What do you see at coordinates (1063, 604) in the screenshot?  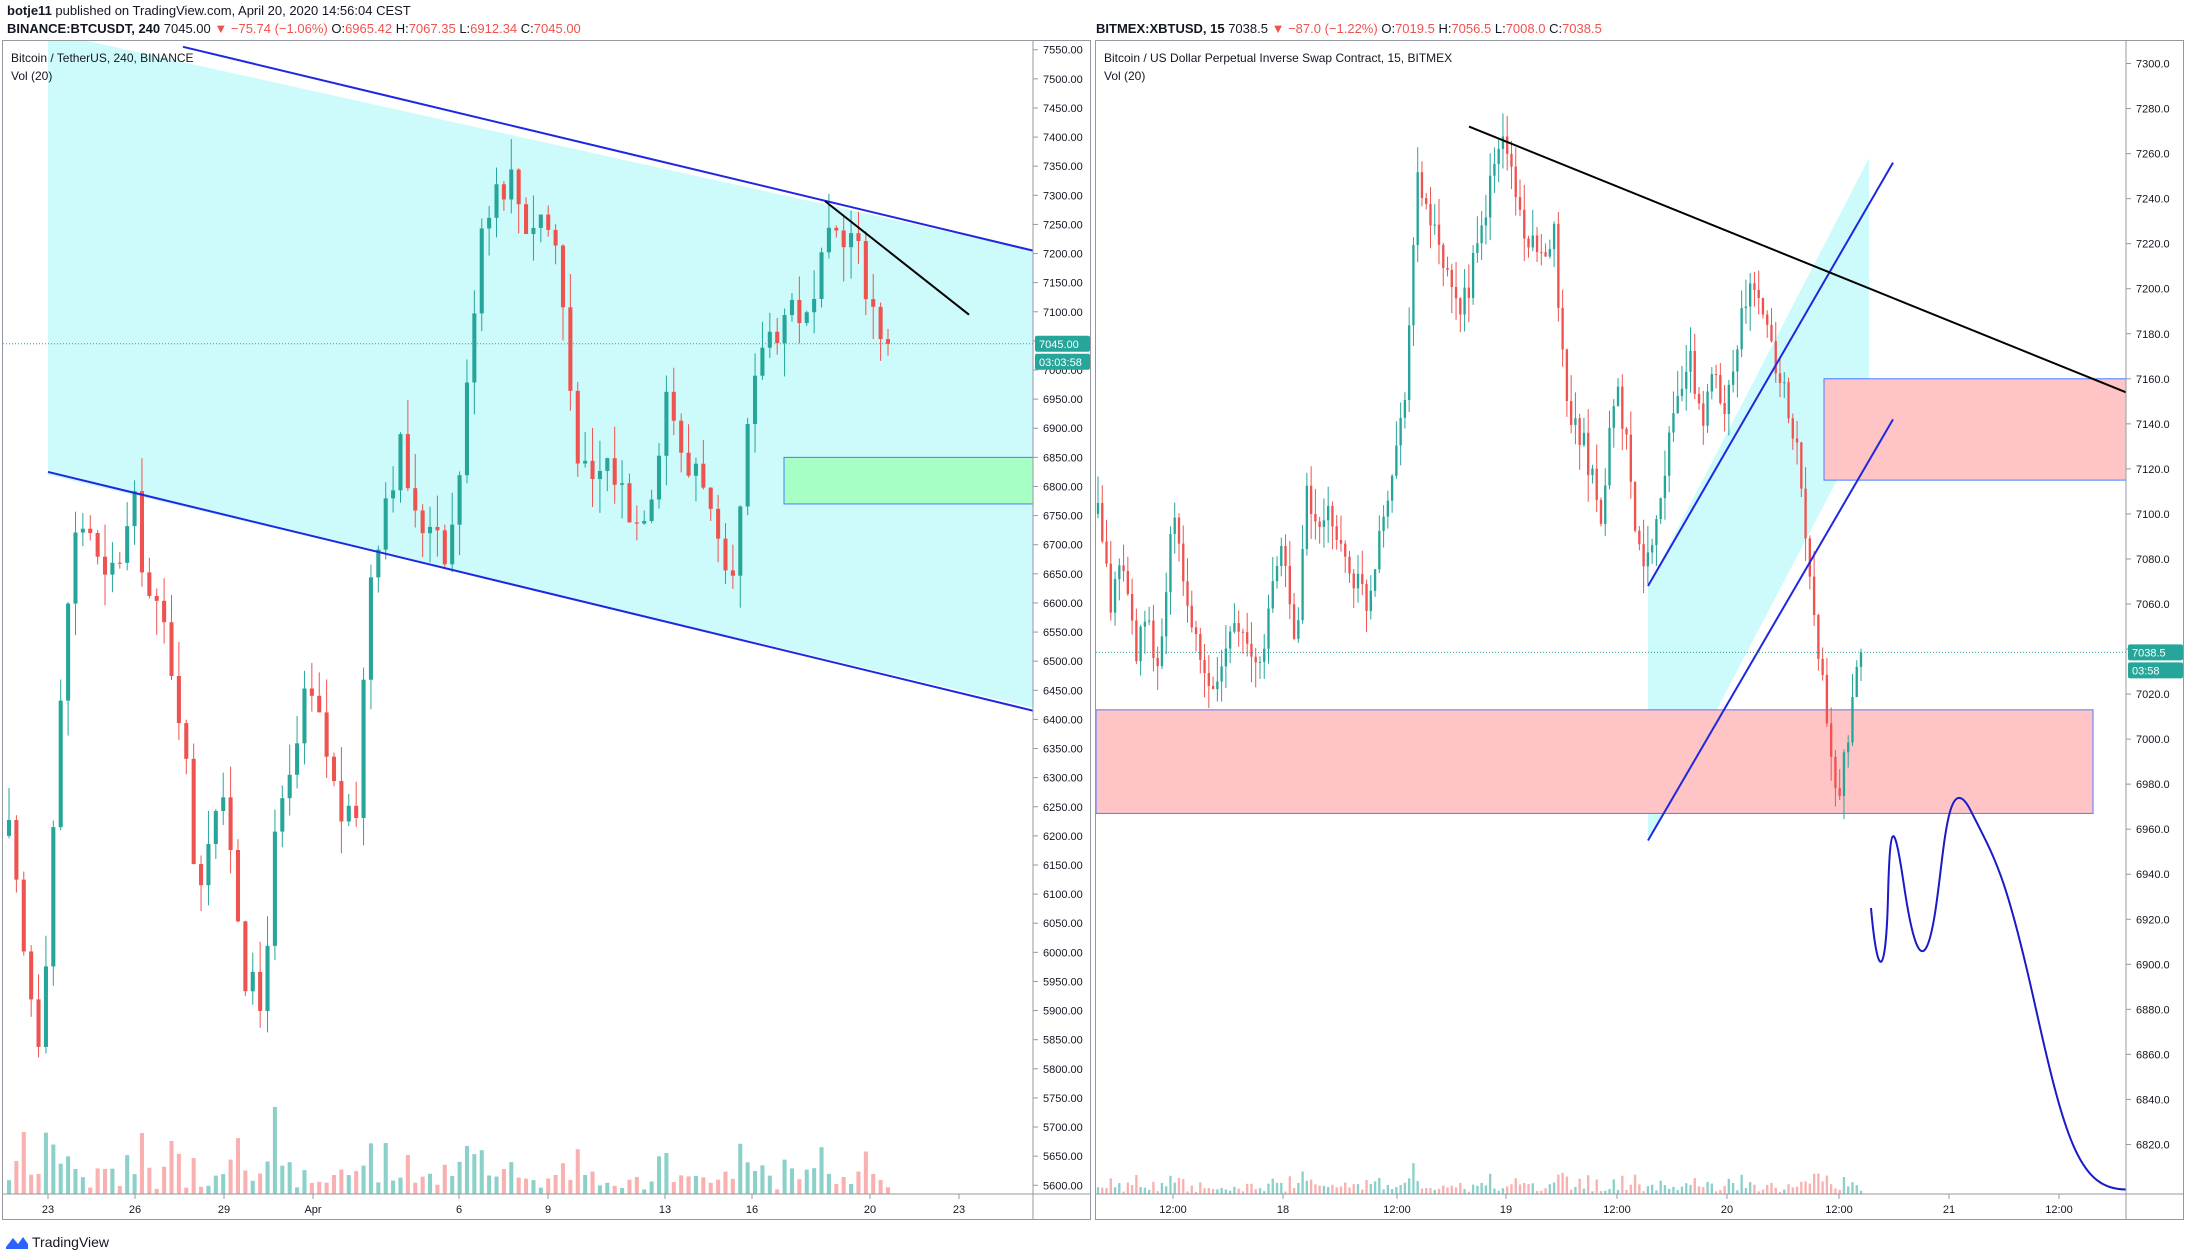 I see `y-tick-label: 6600.00` at bounding box center [1063, 604].